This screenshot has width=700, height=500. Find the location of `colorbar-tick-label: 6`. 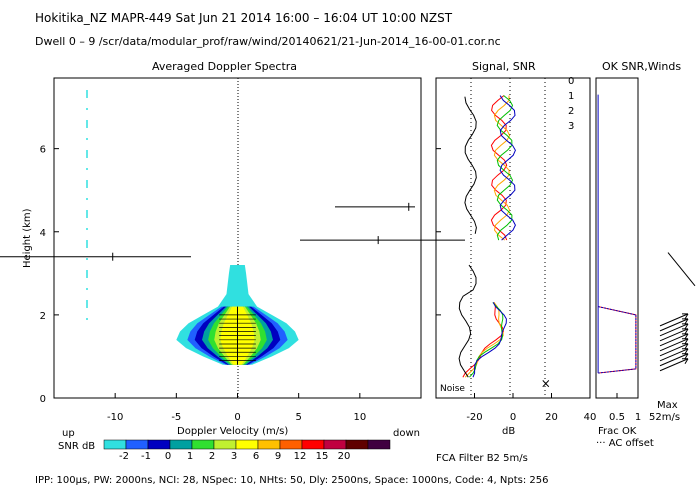

colorbar-tick-label: 6 is located at coordinates (256, 456).